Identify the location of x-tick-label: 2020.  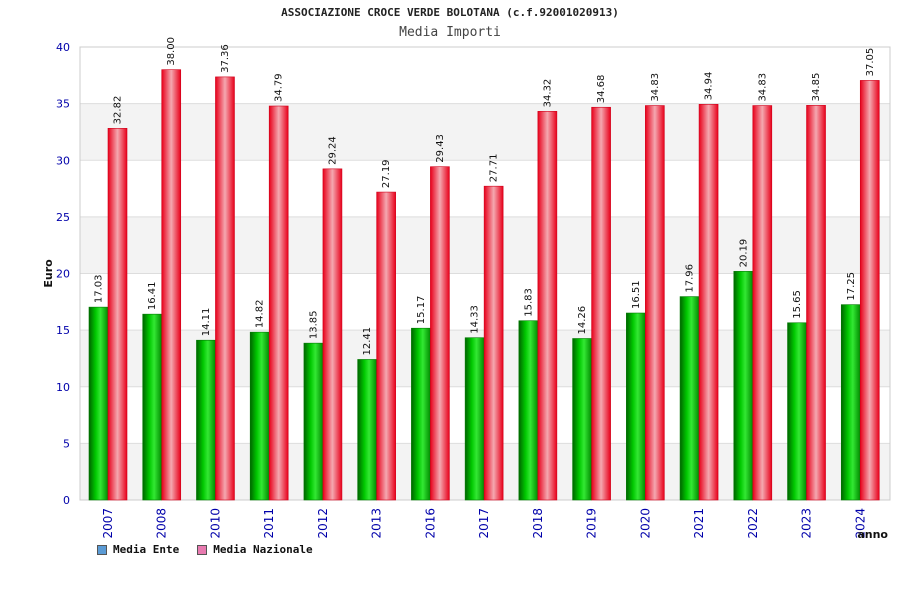
(645, 523).